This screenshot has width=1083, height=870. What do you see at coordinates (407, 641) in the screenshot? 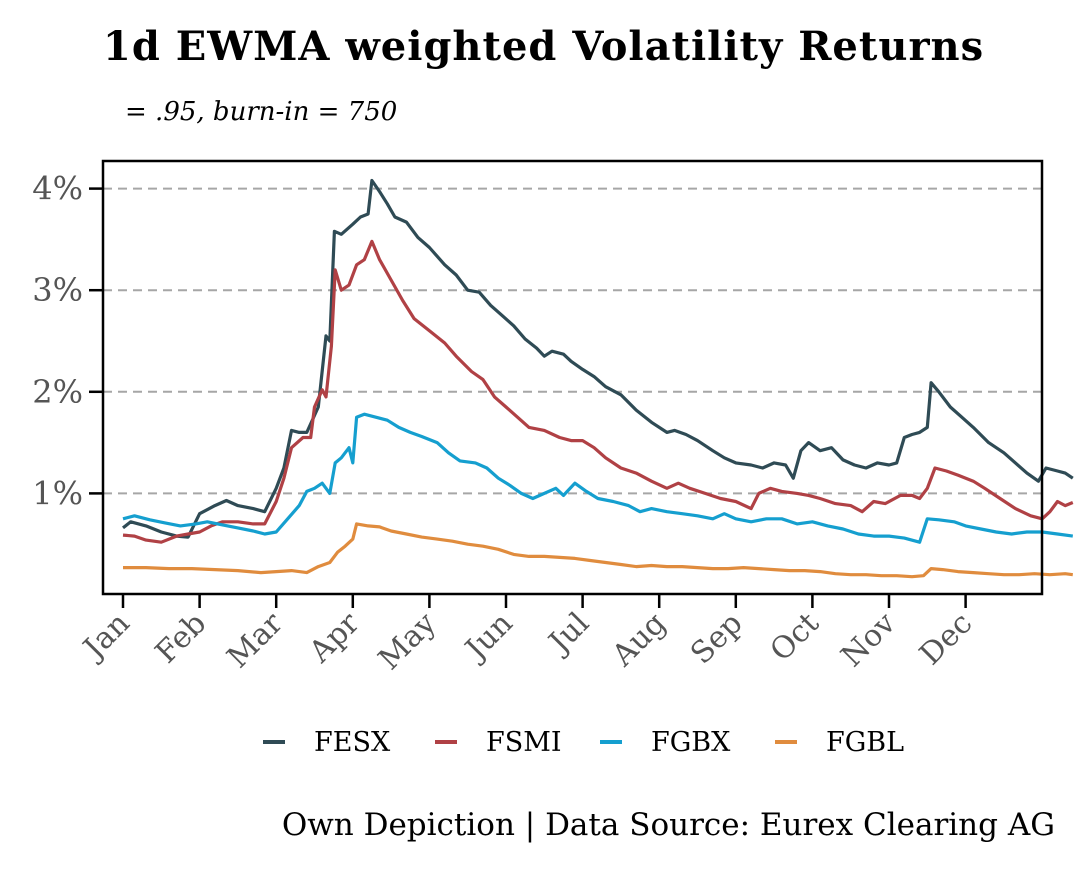
I see `x-tick-label-4: May` at bounding box center [407, 641].